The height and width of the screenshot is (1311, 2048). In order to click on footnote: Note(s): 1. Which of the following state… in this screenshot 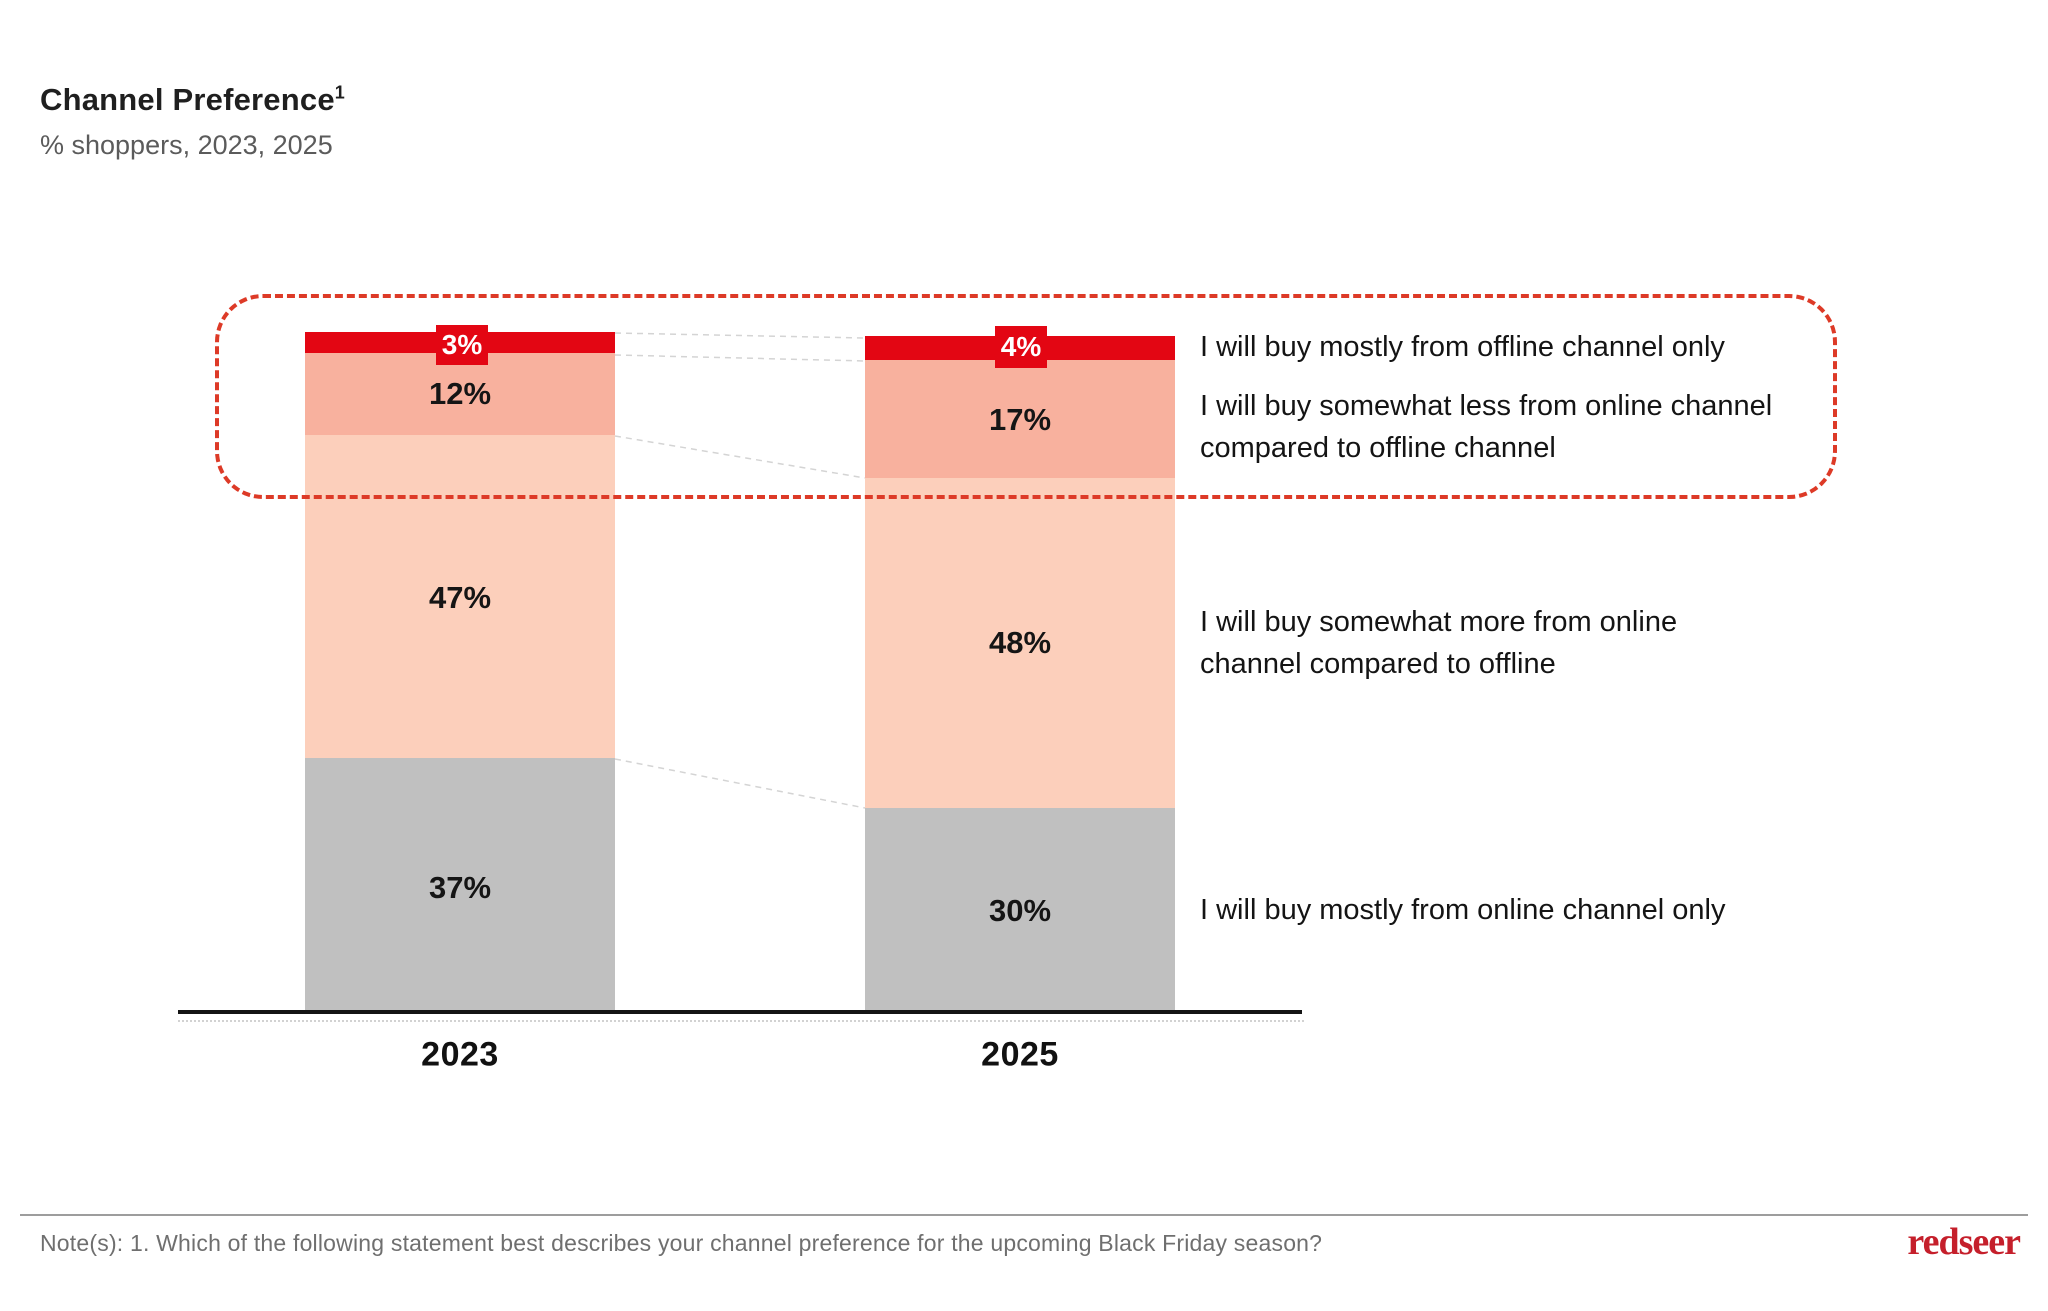, I will do `click(681, 1243)`.